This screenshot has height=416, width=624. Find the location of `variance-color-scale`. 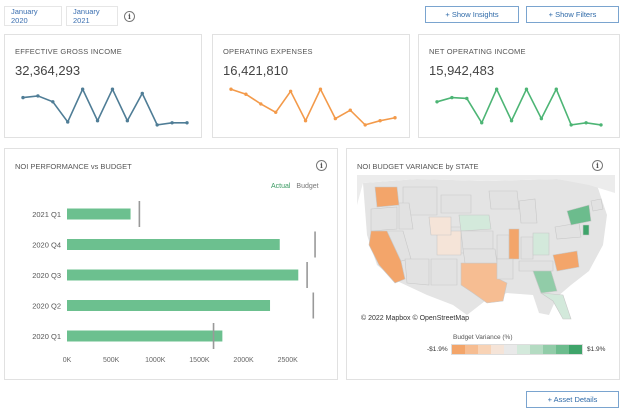

variance-color-scale is located at coordinates (517, 349).